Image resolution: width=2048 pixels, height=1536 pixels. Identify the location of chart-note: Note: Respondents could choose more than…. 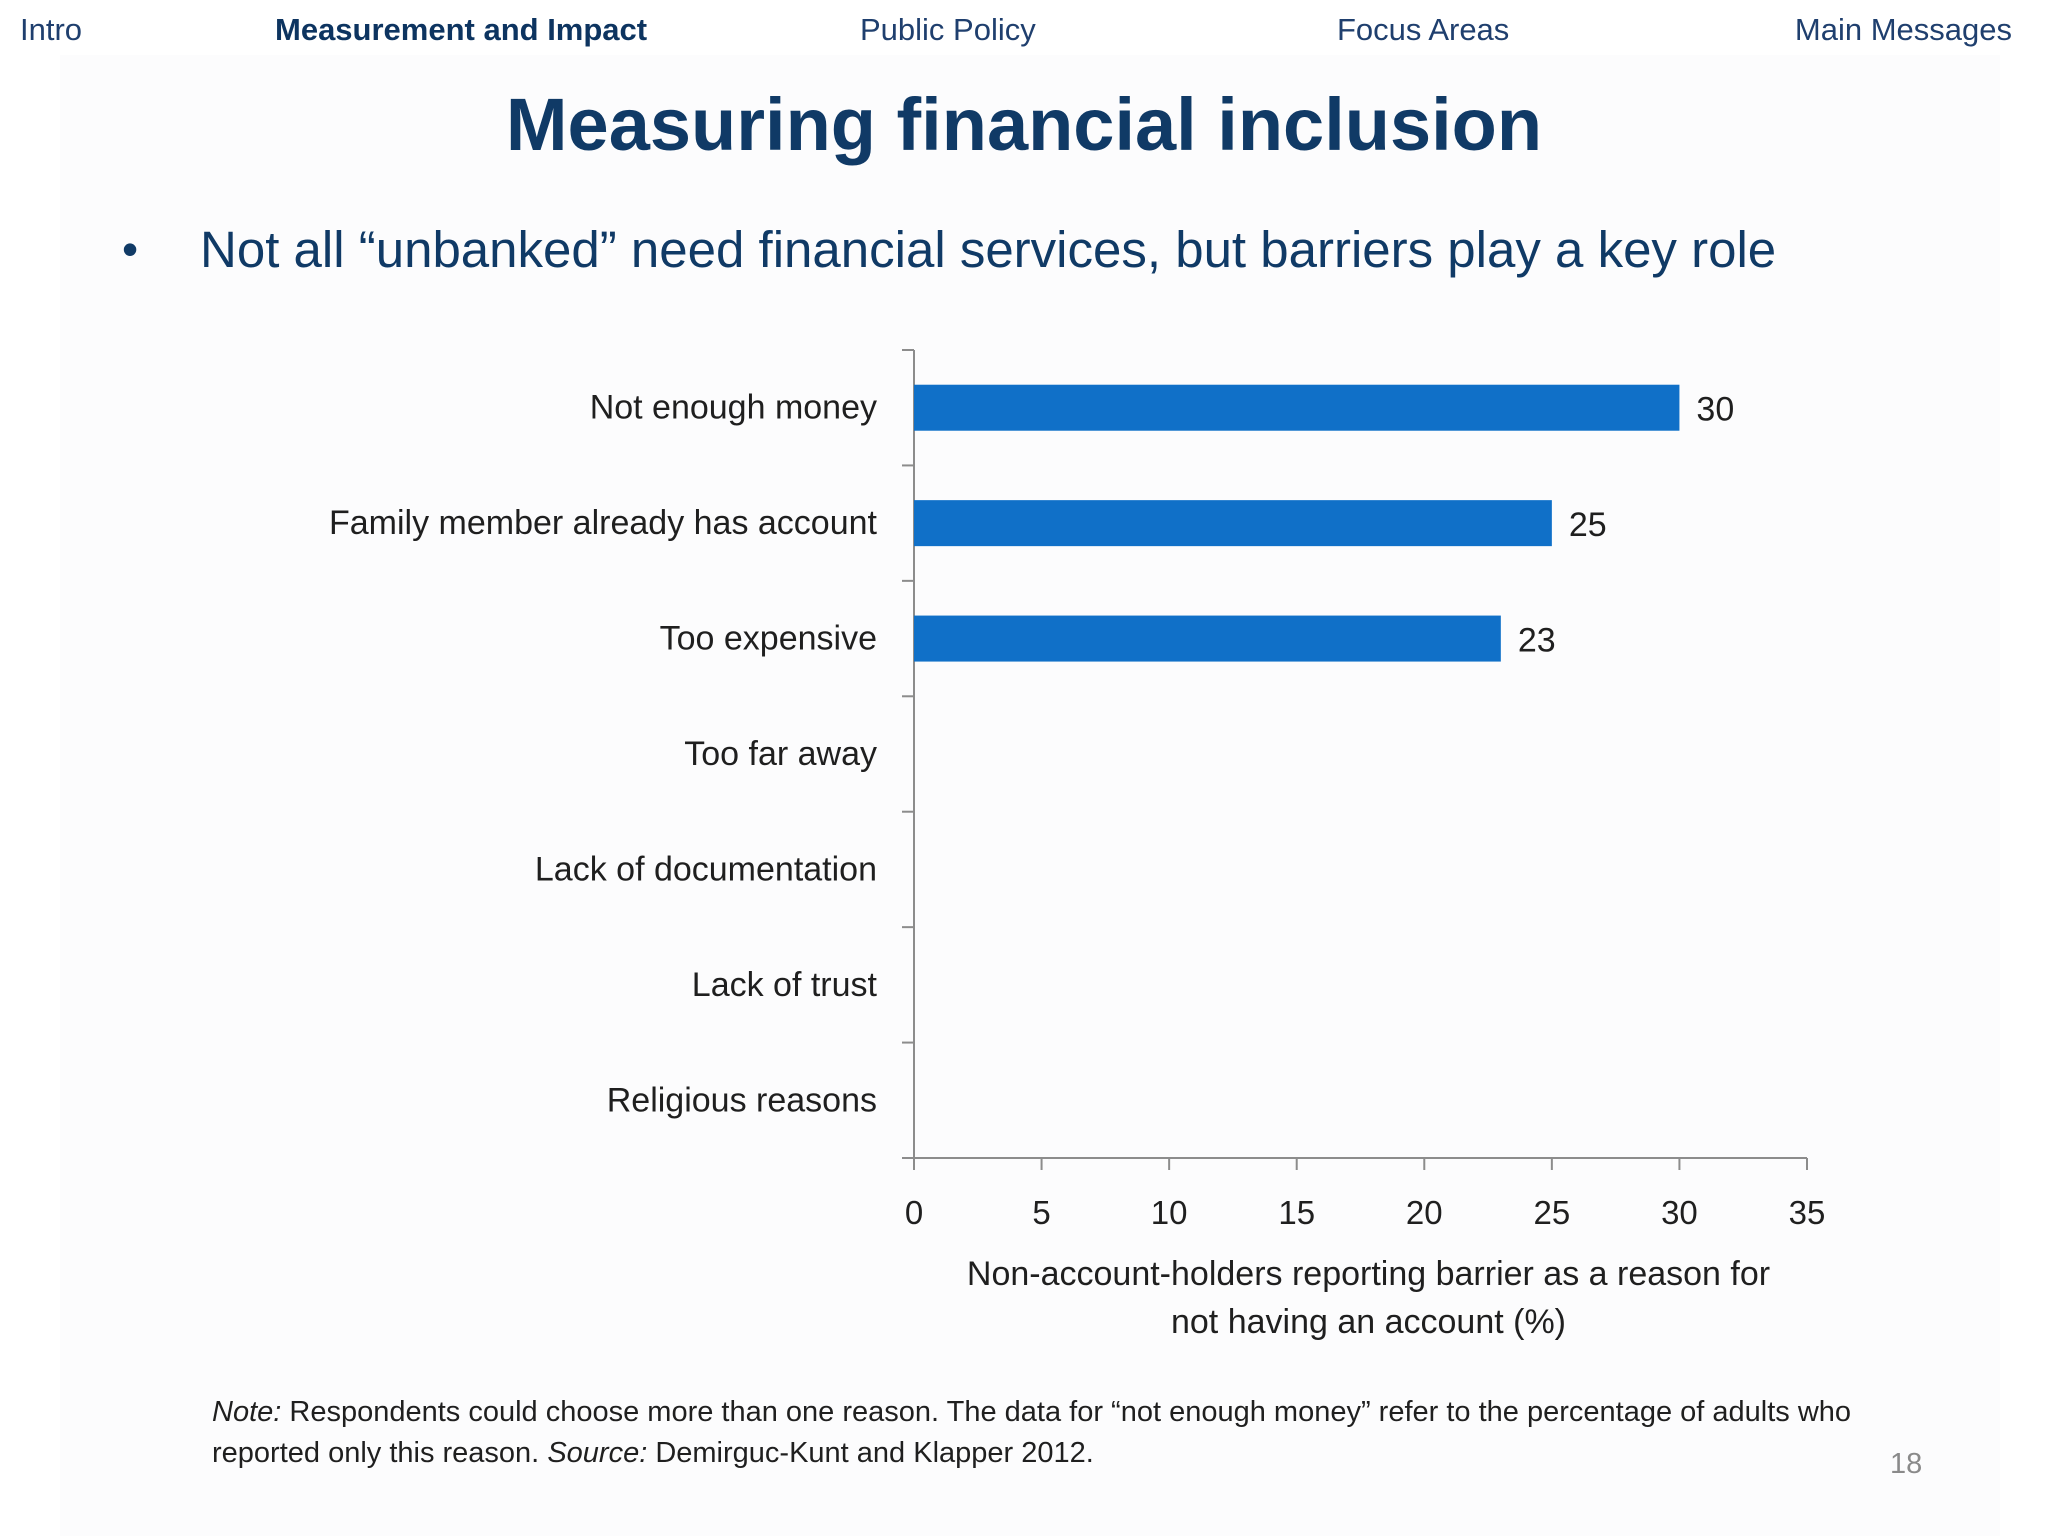
(1042, 1433).